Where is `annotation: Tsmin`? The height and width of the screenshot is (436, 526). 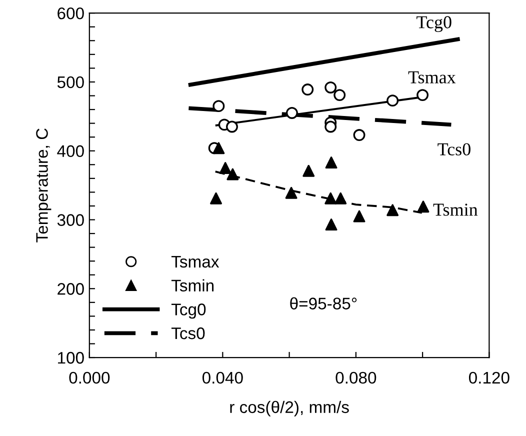
annotation: Tsmin is located at coordinates (455, 210).